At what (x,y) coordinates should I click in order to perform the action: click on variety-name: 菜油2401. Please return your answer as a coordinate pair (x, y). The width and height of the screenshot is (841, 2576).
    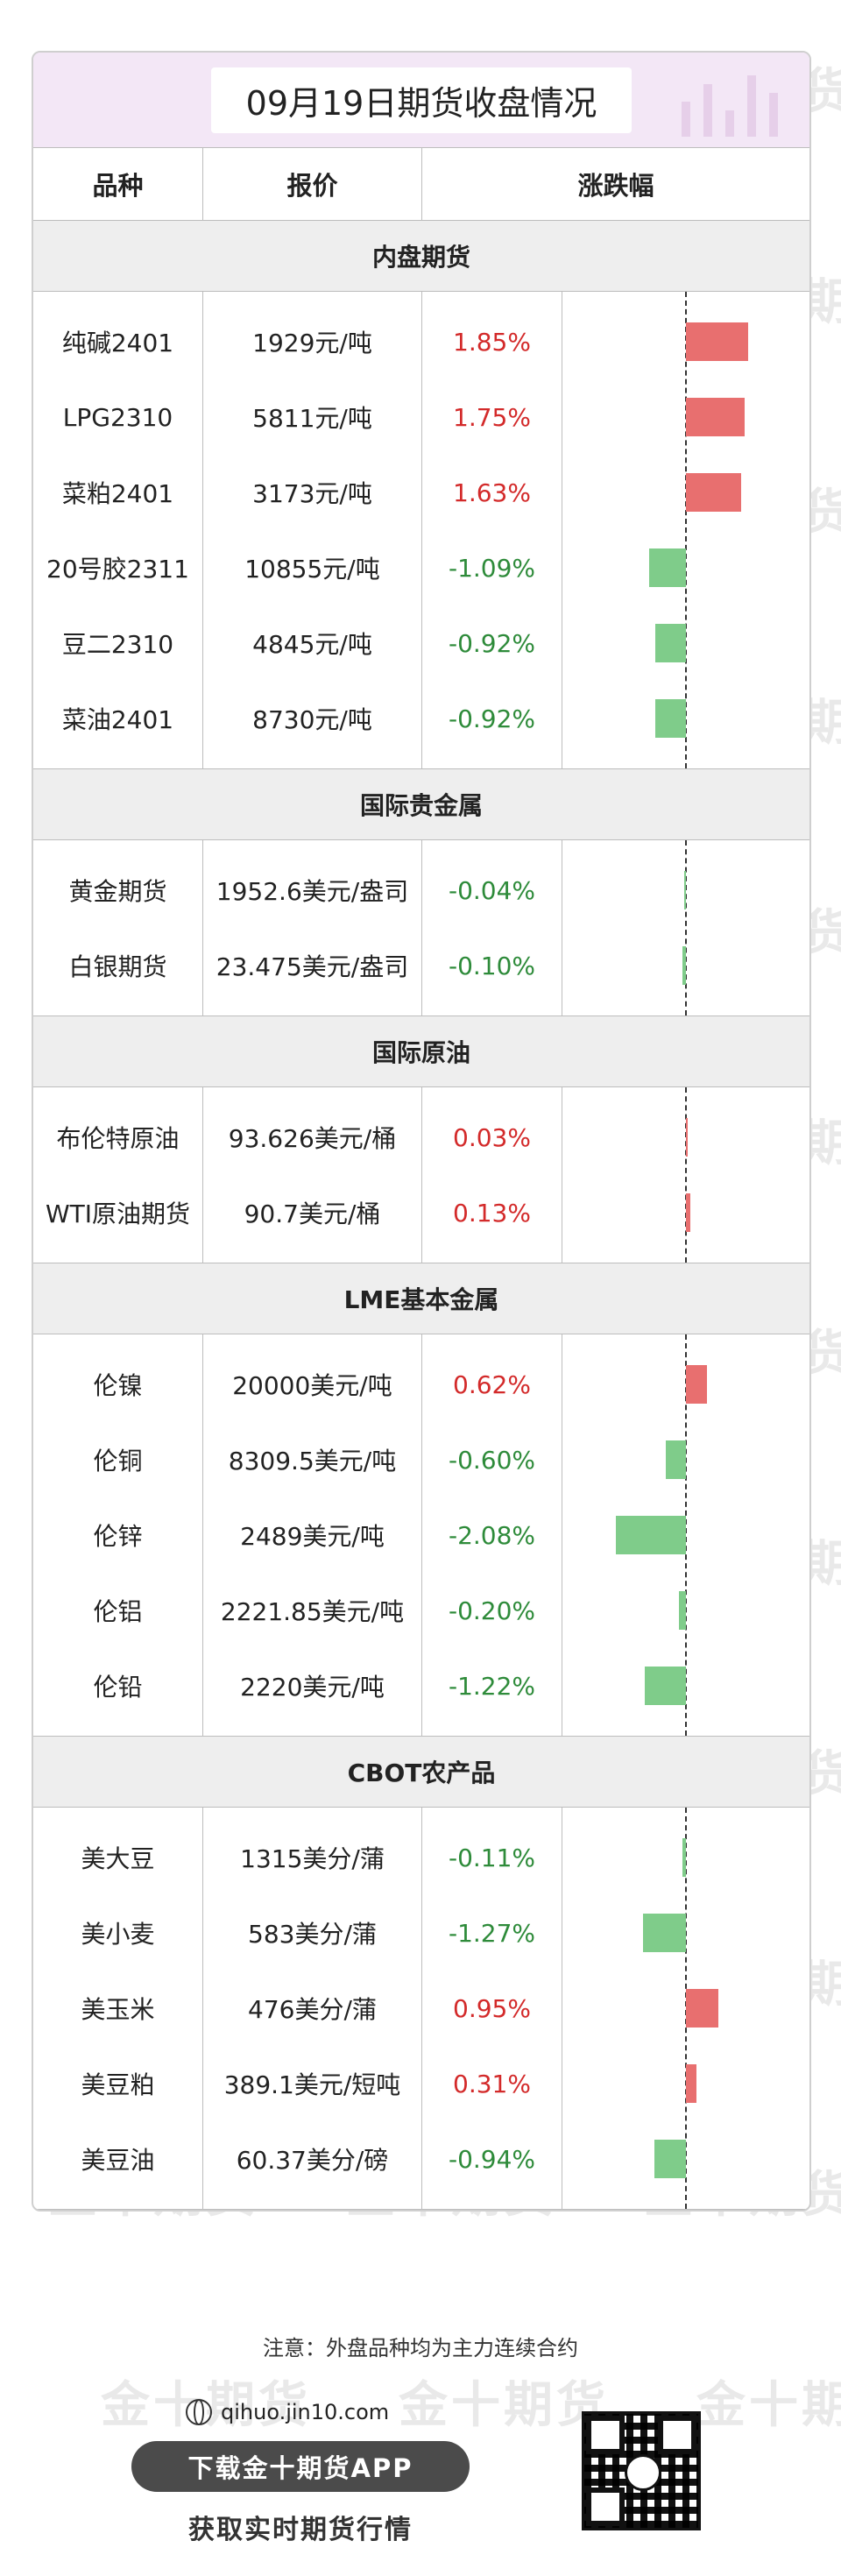
    Looking at the image, I should click on (117, 719).